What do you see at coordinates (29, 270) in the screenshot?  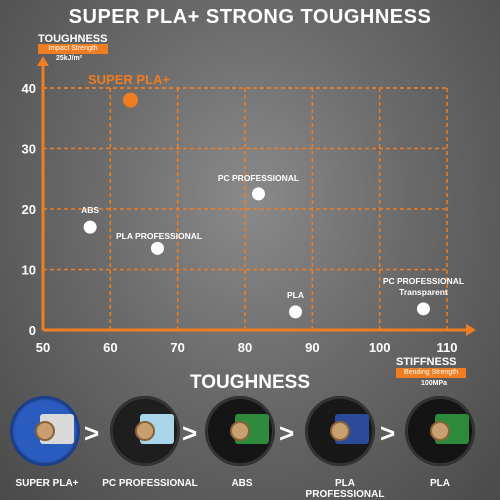 I see `y-tick-label: 10` at bounding box center [29, 270].